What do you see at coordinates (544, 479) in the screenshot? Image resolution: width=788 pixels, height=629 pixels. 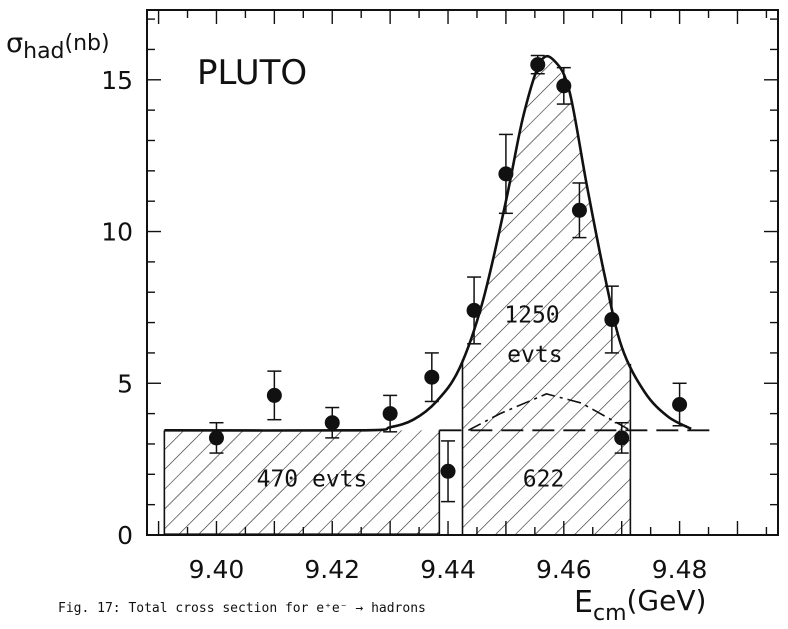 I see `annotation-622: 622` at bounding box center [544, 479].